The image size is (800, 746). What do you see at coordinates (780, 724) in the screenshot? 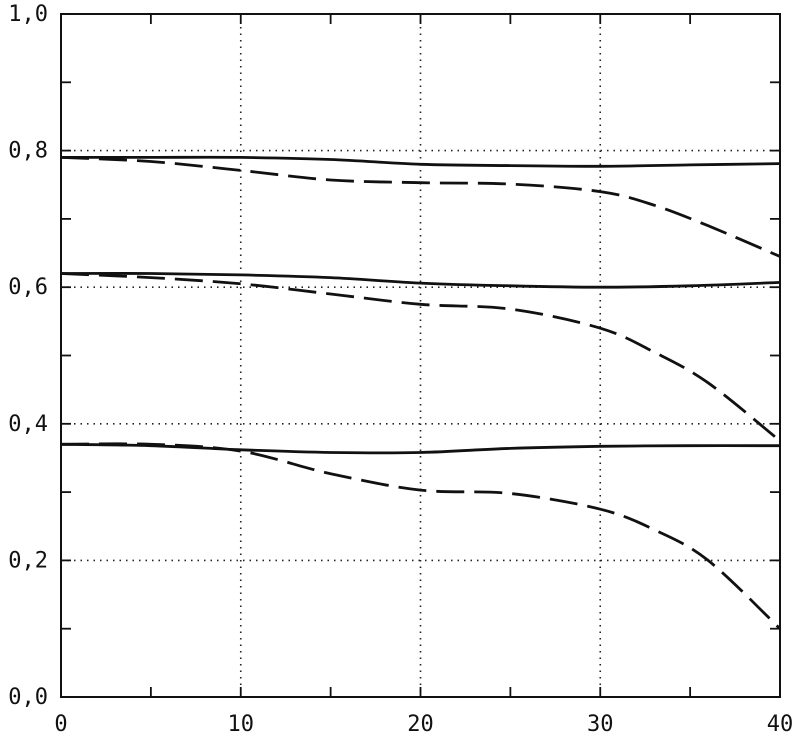
I see `x-tick-label: 40` at bounding box center [780, 724].